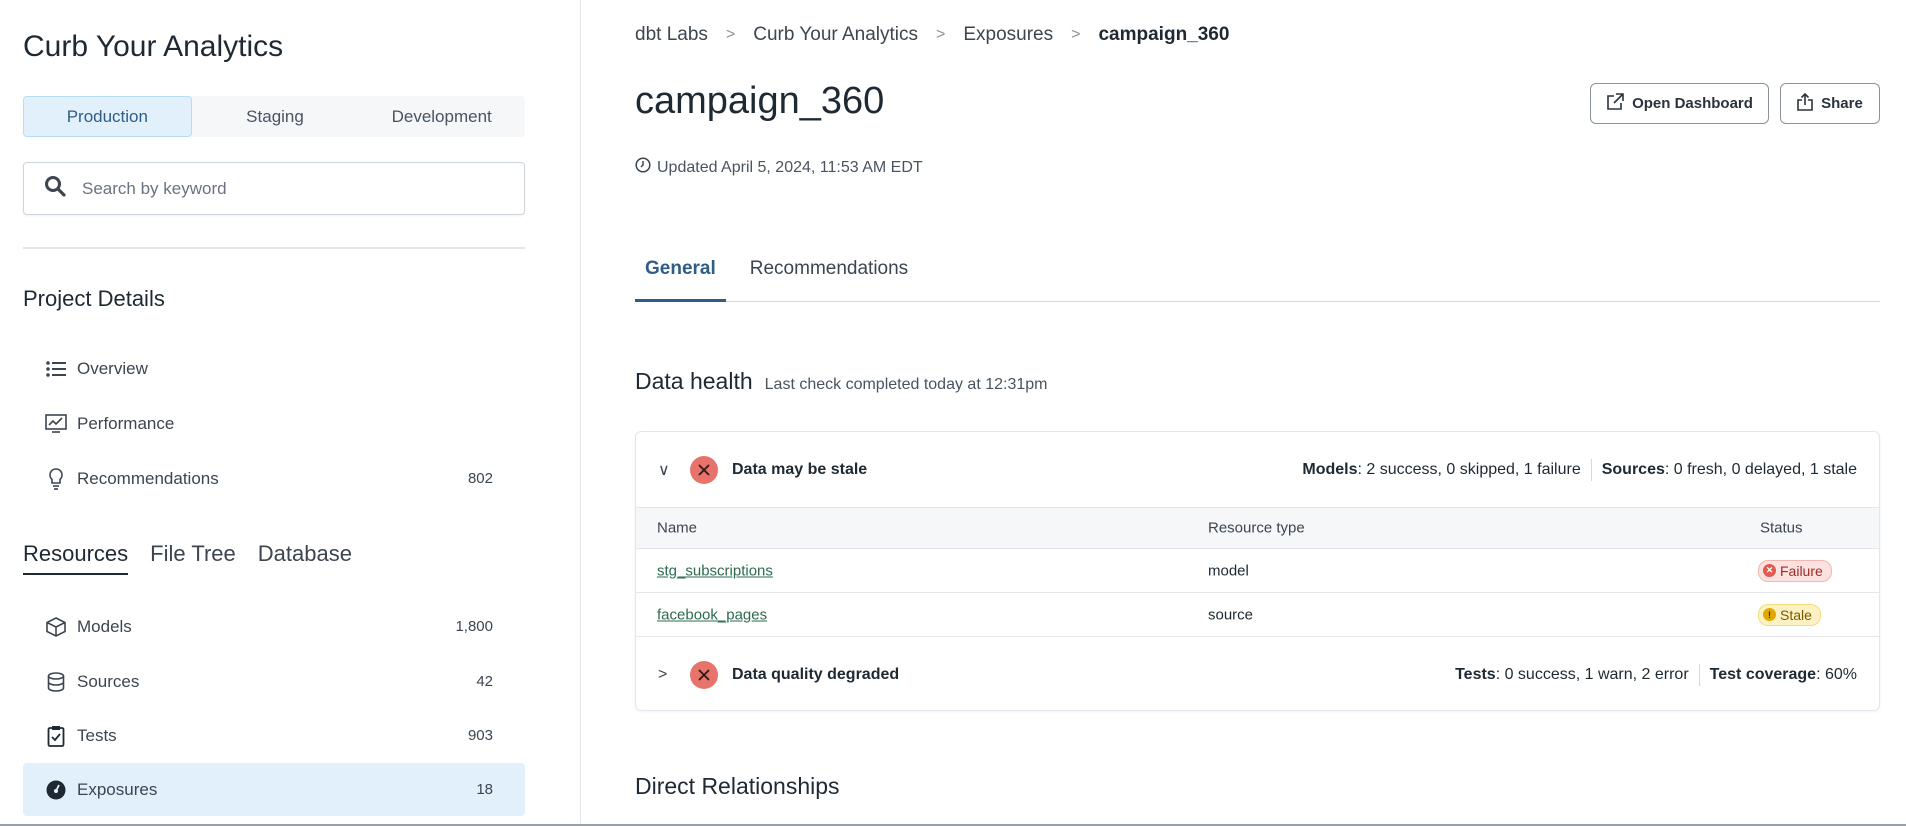 The width and height of the screenshot is (1906, 826). I want to click on table-row: stg_subscriptions model ✕ Failure, so click(1257, 571).